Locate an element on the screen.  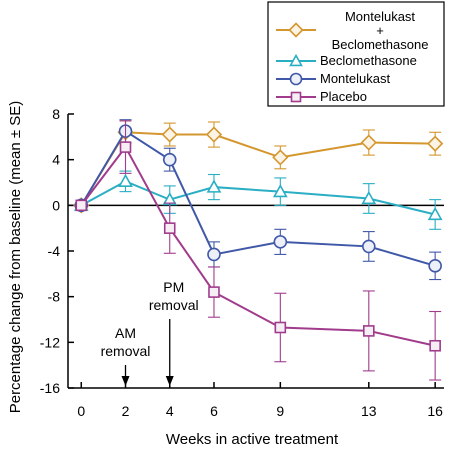
x-tick-label: 4 is located at coordinates (170, 411).